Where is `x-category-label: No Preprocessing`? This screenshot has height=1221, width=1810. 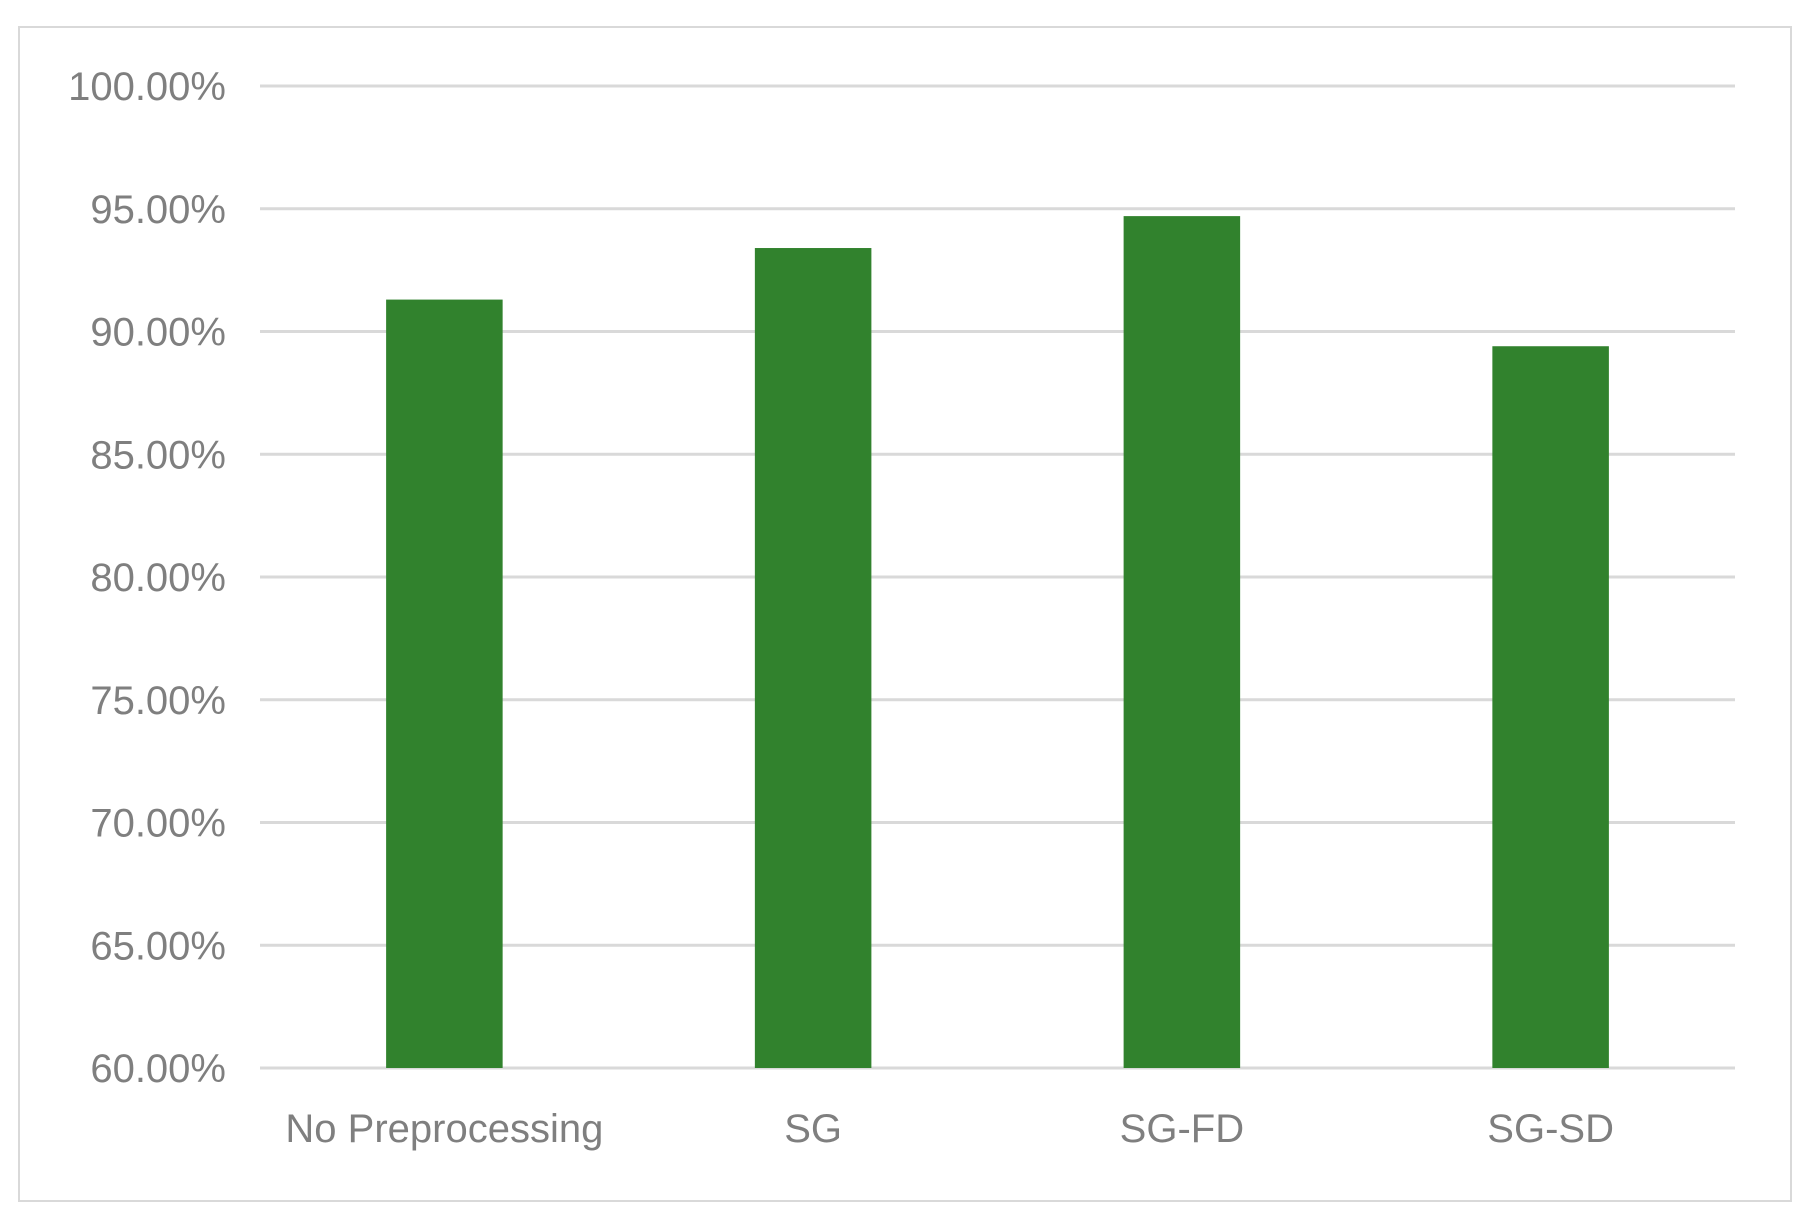
x-category-label: No Preprocessing is located at coordinates (444, 1129).